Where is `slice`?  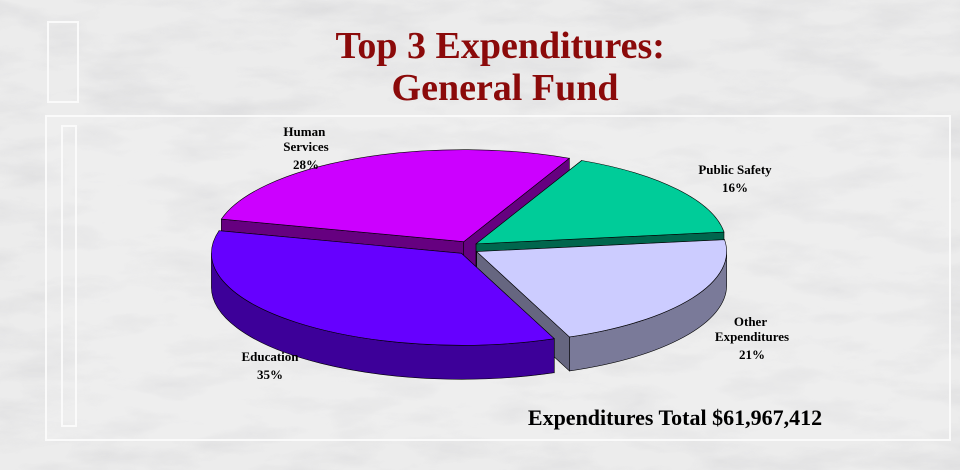
slice is located at coordinates (383, 305).